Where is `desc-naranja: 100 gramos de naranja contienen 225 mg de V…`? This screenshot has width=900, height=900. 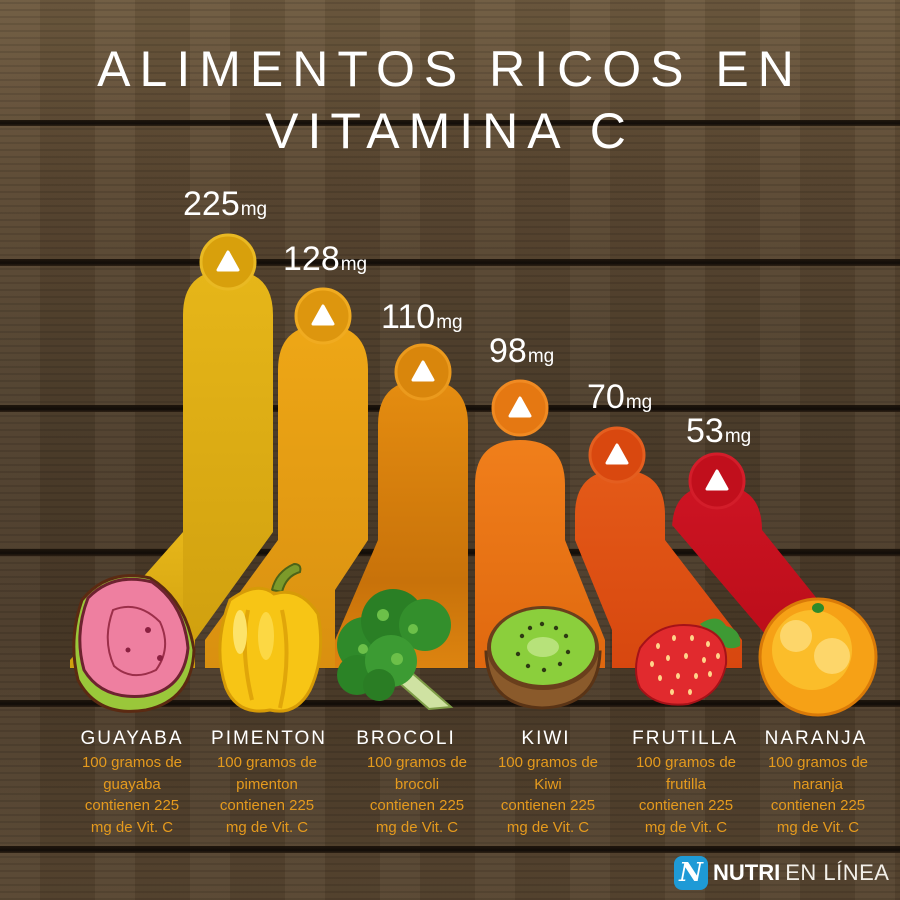
desc-naranja: 100 gramos de naranja contienen 225 mg de V… is located at coordinates (818, 795).